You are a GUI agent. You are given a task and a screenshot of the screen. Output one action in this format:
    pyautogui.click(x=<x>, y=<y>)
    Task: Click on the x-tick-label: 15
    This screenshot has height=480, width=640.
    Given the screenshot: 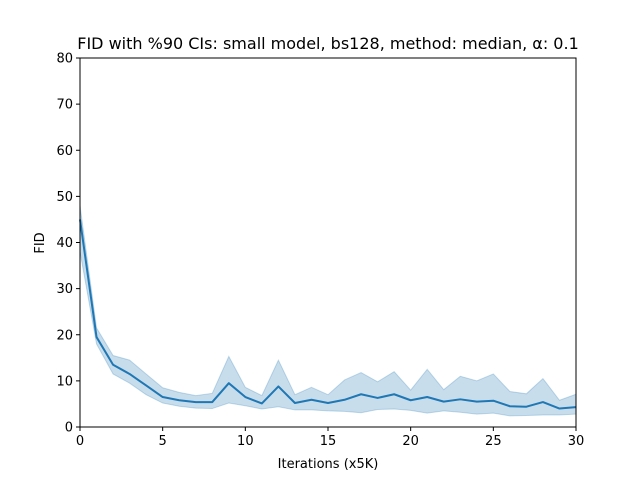 What is the action you would take?
    pyautogui.click(x=328, y=441)
    